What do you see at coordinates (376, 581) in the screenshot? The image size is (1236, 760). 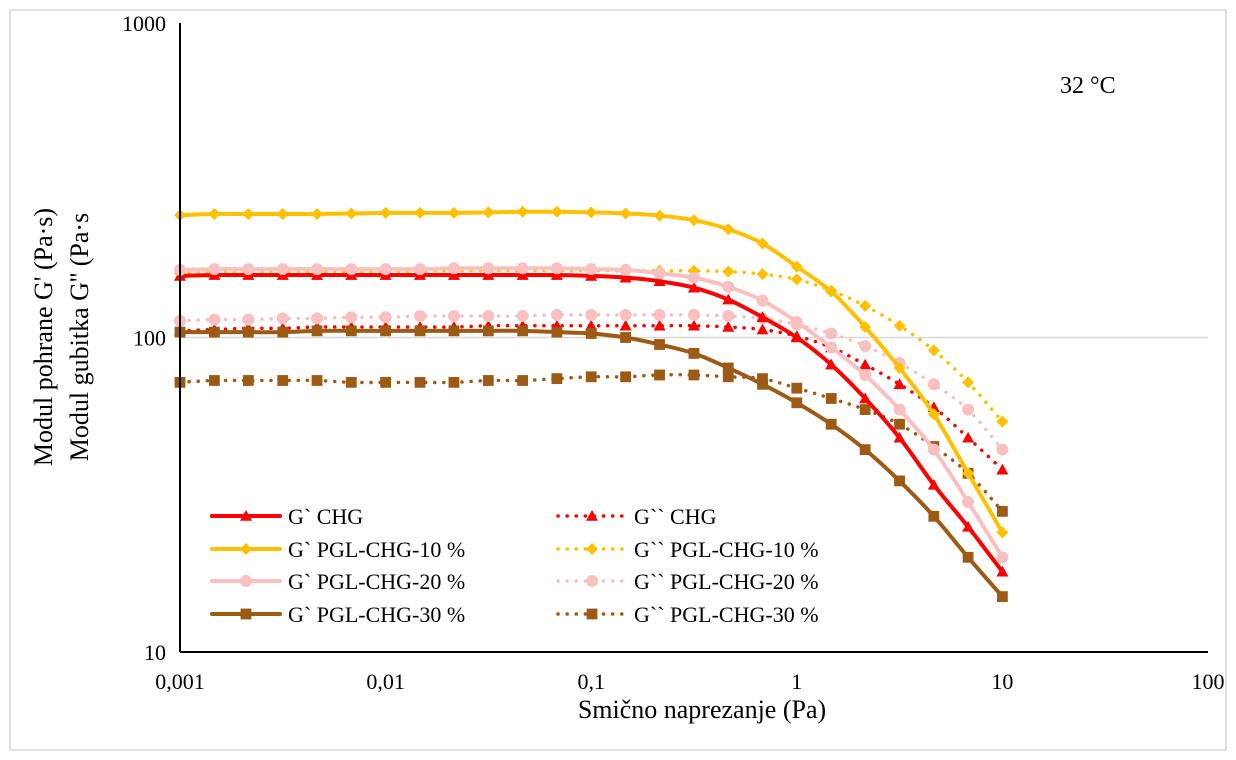 I see `legend-label: G` PGL-CHG-20 %` at bounding box center [376, 581].